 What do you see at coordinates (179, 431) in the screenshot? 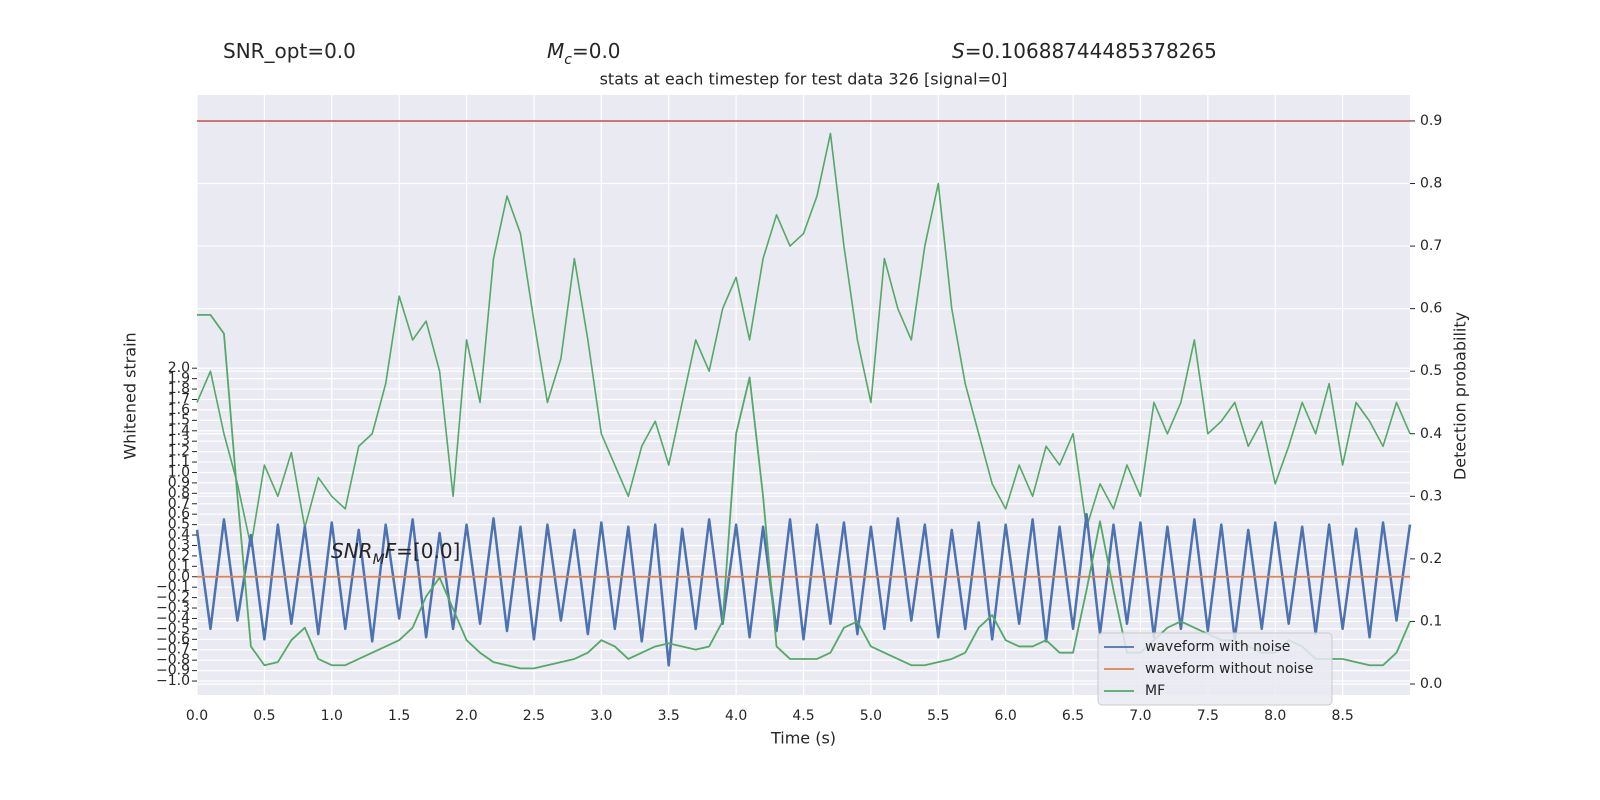
I see `y-tick-label: 1.4` at bounding box center [179, 431].